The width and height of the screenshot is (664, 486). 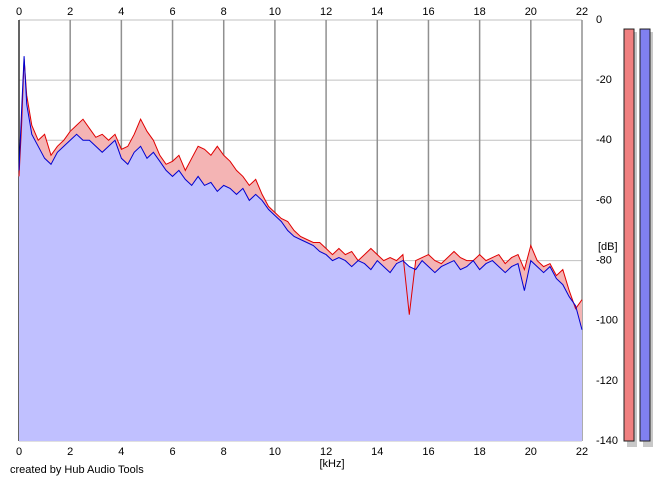 What do you see at coordinates (607, 381) in the screenshot?
I see `y-tick-label: -120` at bounding box center [607, 381].